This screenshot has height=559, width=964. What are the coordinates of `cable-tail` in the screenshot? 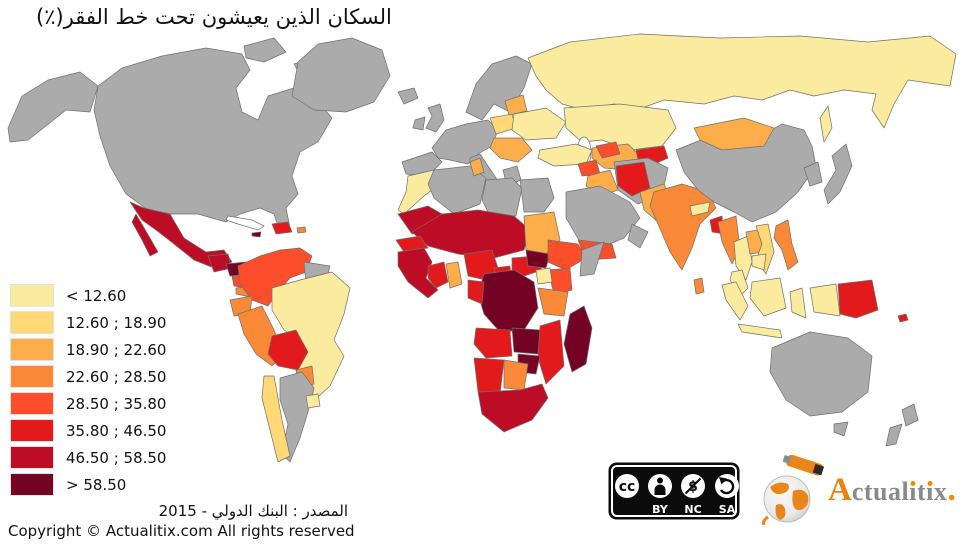 It's located at (765, 520).